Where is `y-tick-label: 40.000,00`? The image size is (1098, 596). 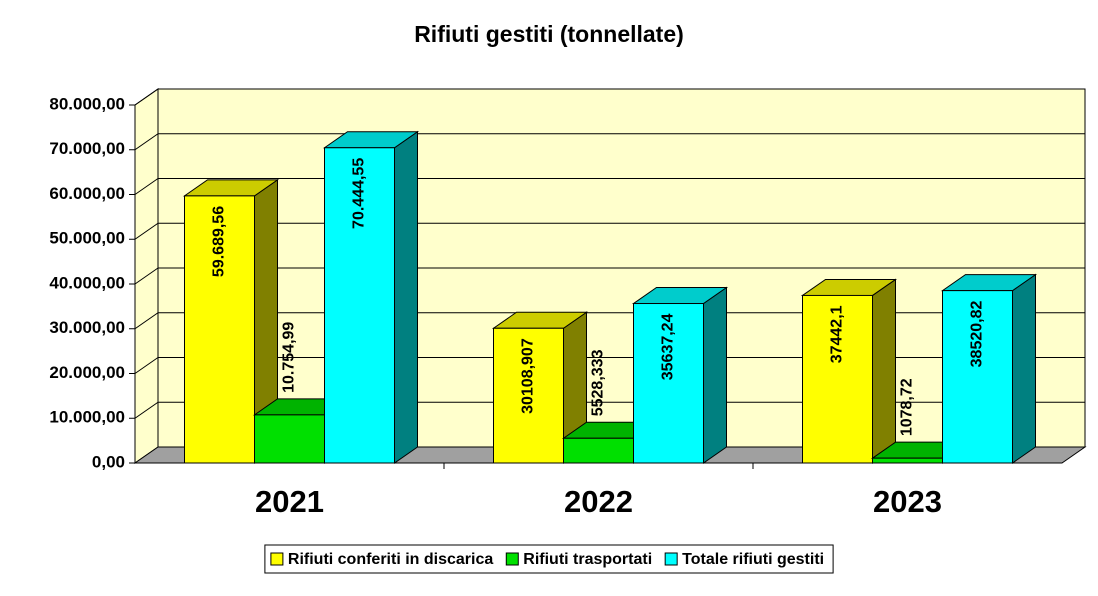 y-tick-label: 40.000,00 is located at coordinates (87, 282).